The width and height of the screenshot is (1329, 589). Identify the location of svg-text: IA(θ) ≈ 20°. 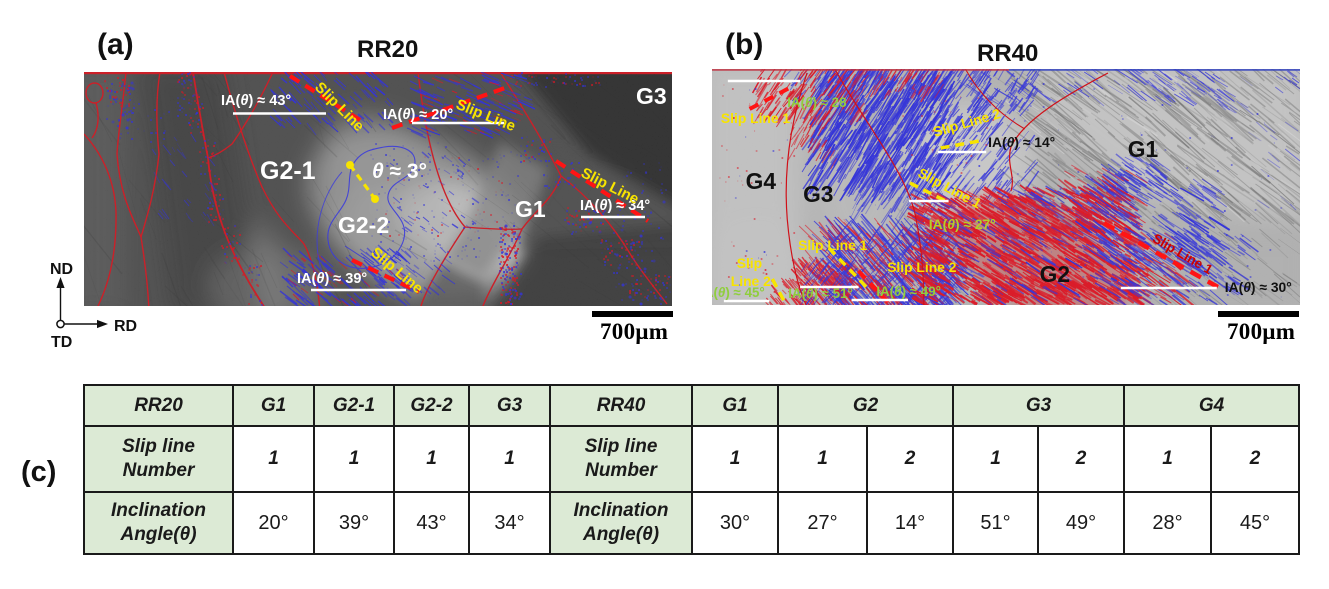
(418, 115).